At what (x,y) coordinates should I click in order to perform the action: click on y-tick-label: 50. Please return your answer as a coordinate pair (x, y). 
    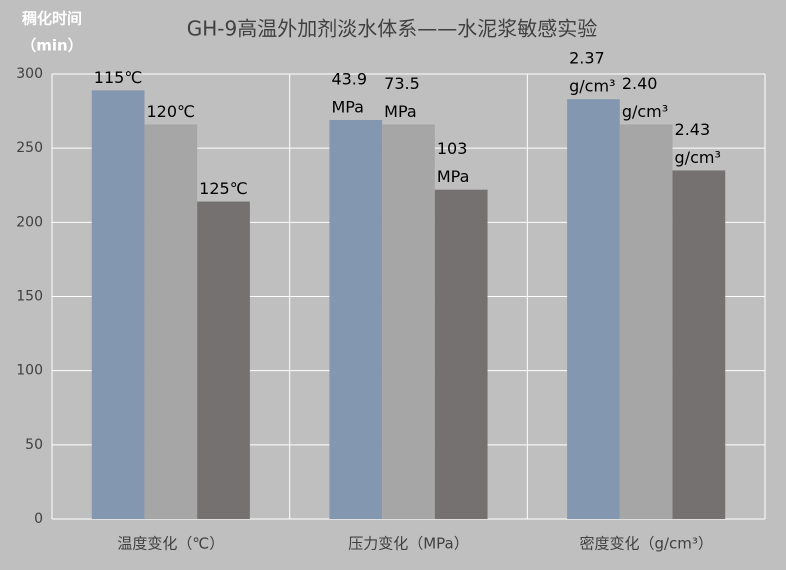
    Looking at the image, I should click on (34, 445).